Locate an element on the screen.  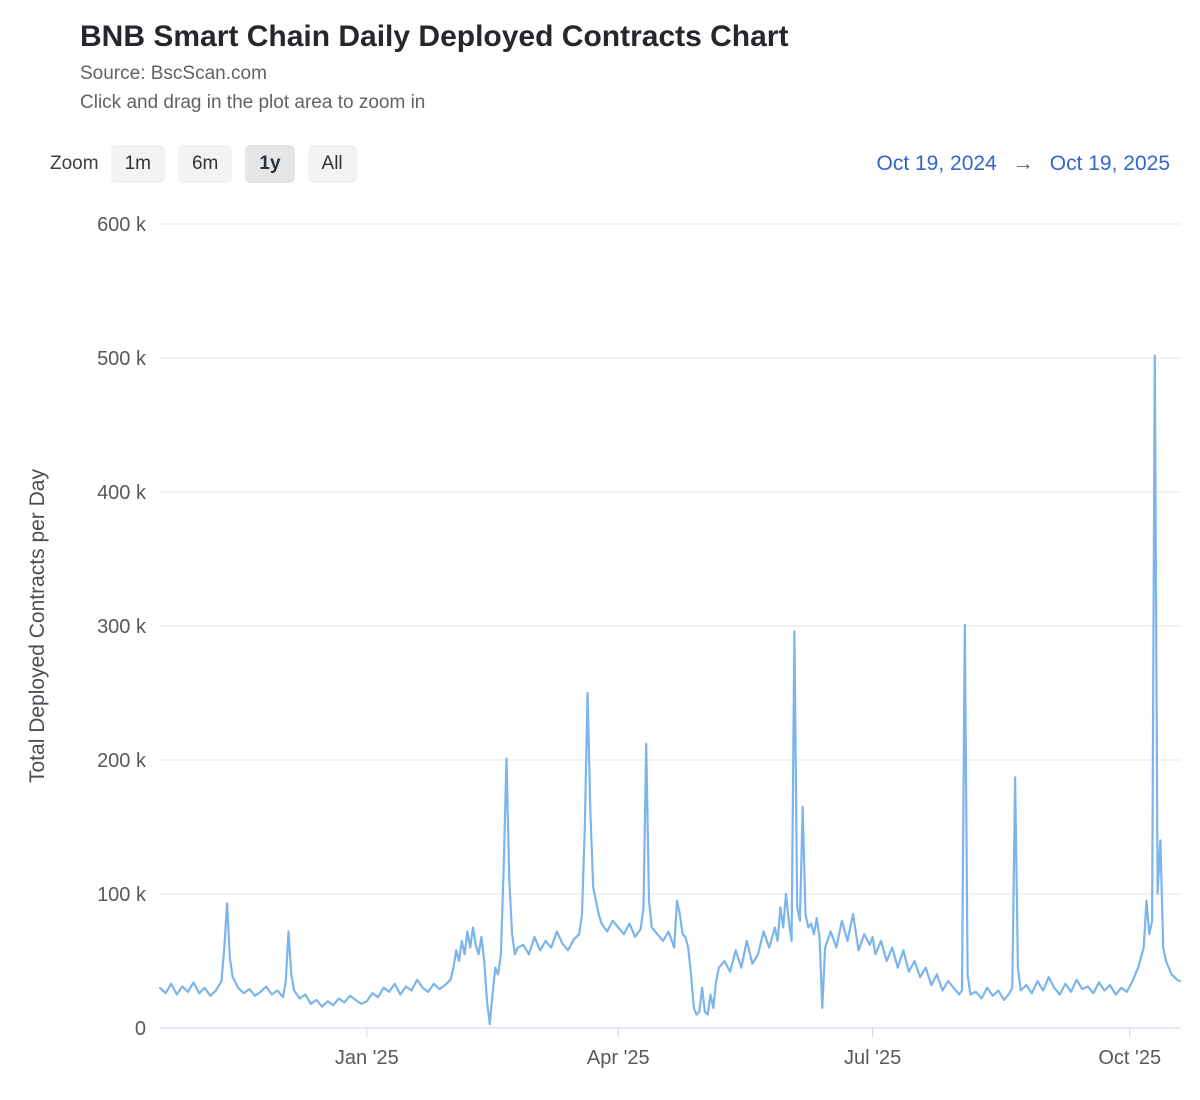
y-axis-tick-label: 100 k is located at coordinates (122, 895).